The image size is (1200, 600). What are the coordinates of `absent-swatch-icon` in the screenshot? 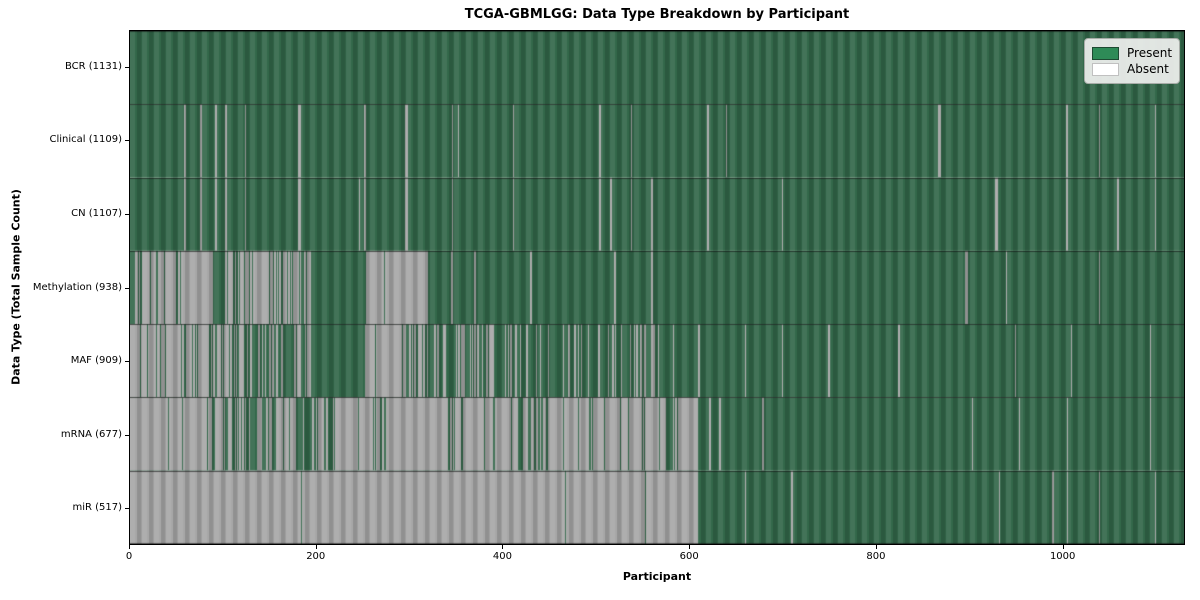 It's located at (1105, 69).